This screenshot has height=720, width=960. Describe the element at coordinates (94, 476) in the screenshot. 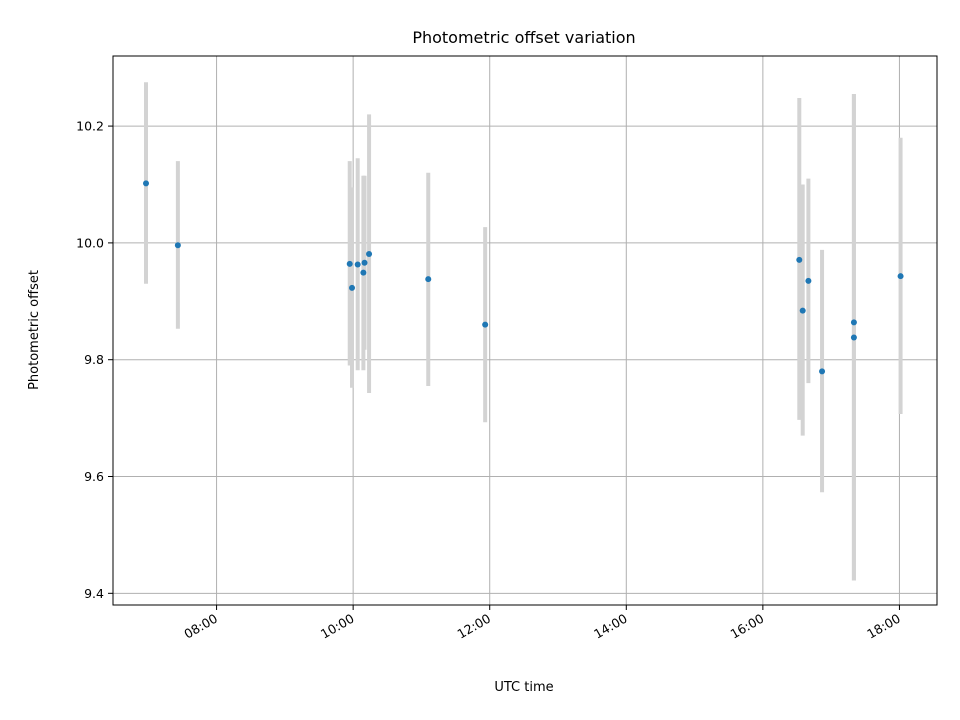

I see `y-tick-label: 9.6` at that location.